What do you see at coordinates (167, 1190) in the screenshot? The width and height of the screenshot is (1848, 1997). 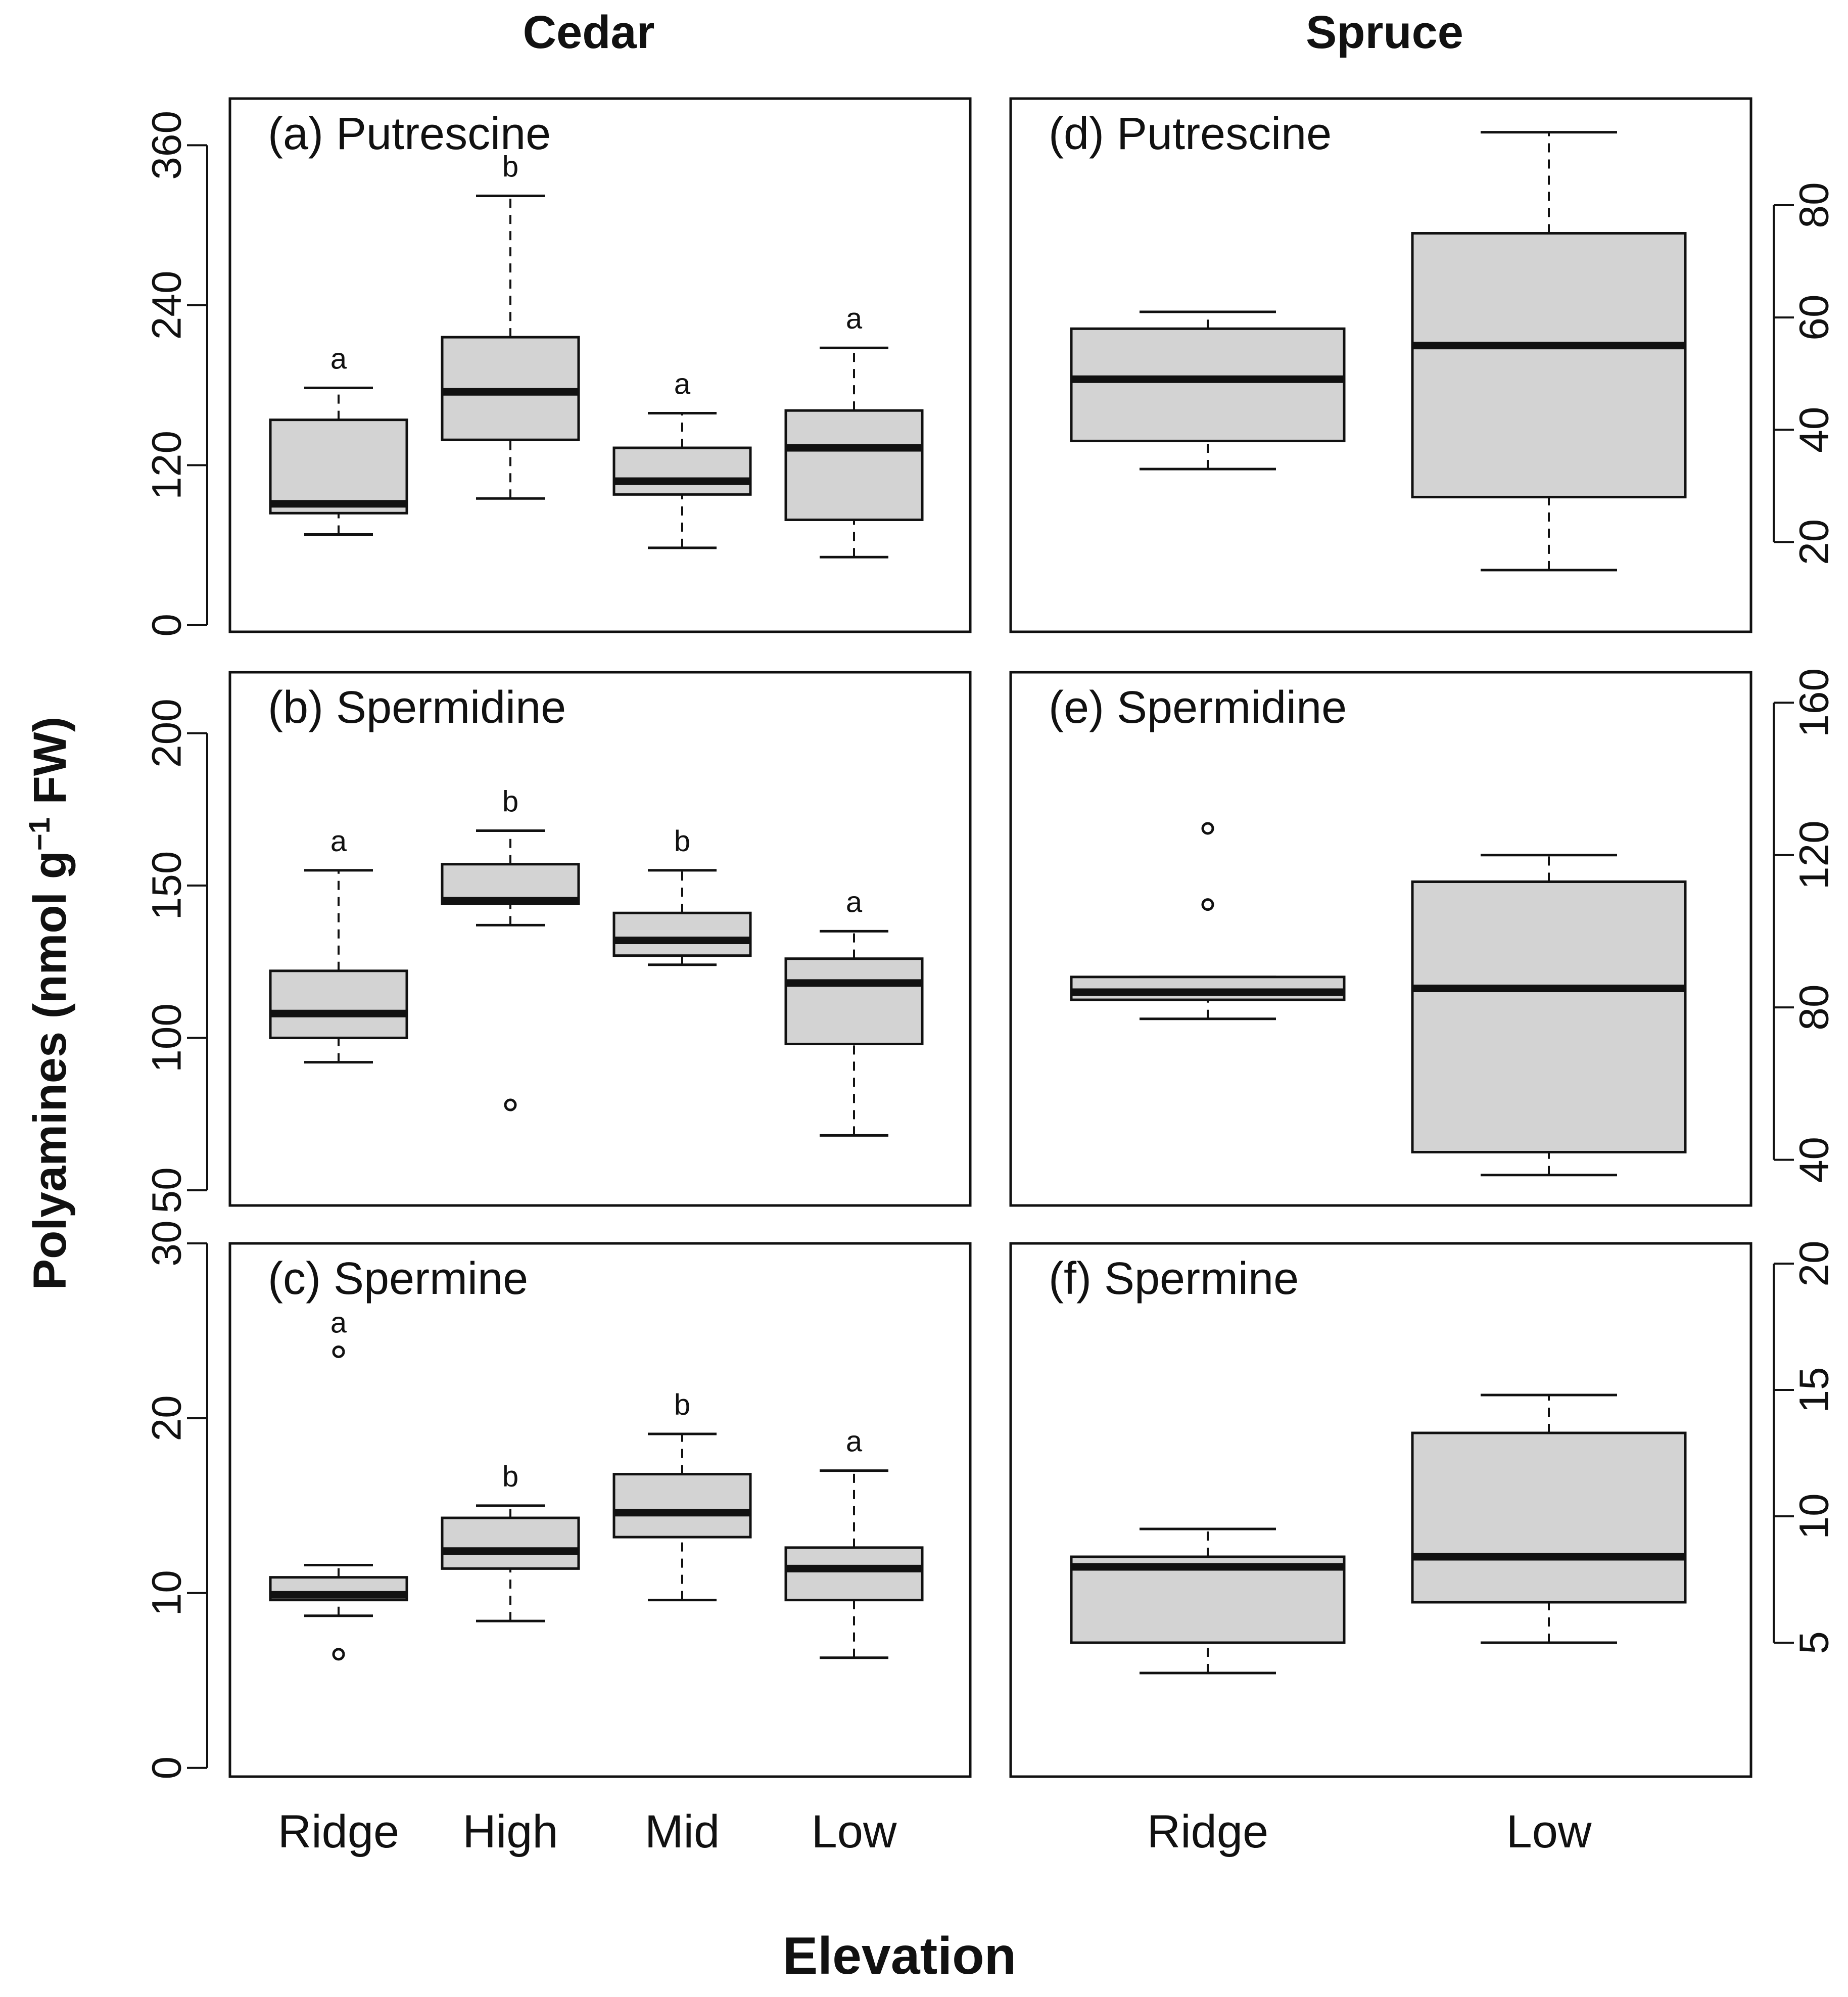 I see `y-tick-label: 50` at bounding box center [167, 1190].